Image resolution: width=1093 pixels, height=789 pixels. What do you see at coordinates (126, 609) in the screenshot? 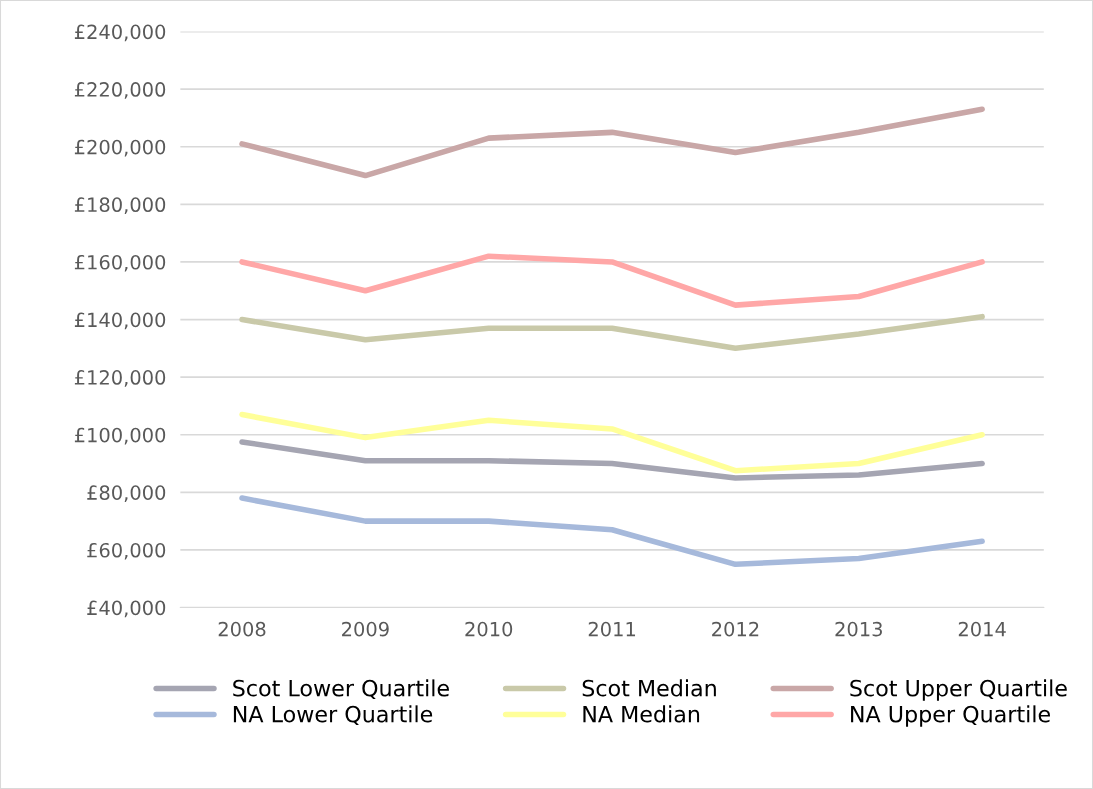
I see `y-tick-label: £40,000` at bounding box center [126, 609].